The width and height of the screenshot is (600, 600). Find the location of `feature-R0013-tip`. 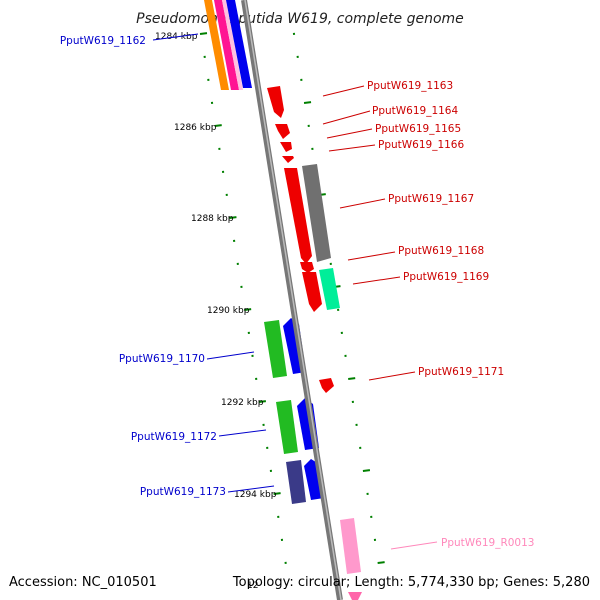

feature-R0013-tip is located at coordinates (355, 596).